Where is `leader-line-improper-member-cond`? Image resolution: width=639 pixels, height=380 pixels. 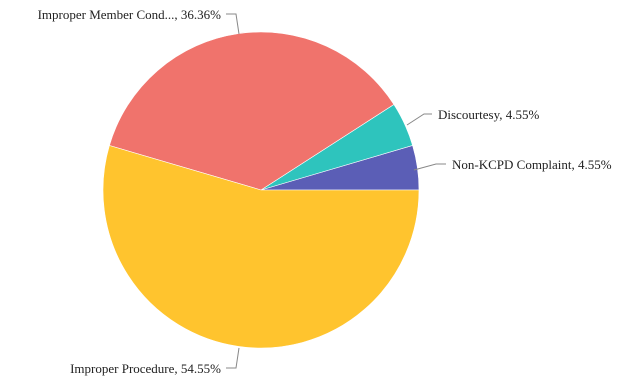
leader-line-improper-member-cond is located at coordinates (233, 24).